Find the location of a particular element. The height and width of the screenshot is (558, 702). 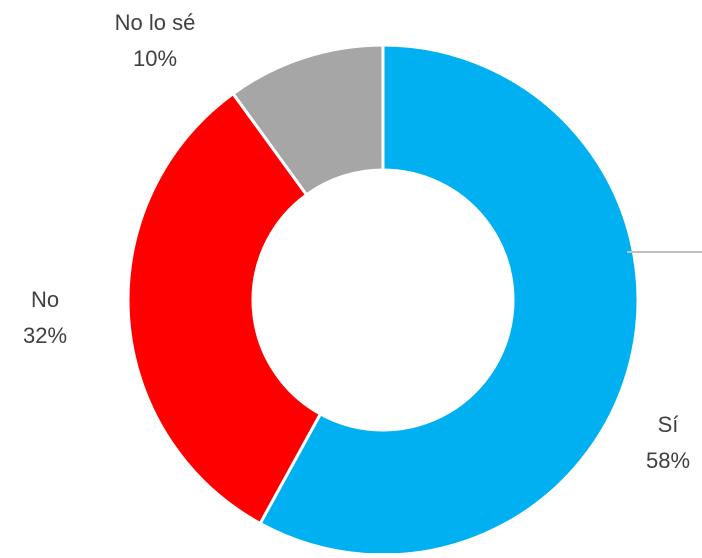

slice-label-si: Sí is located at coordinates (668, 424).